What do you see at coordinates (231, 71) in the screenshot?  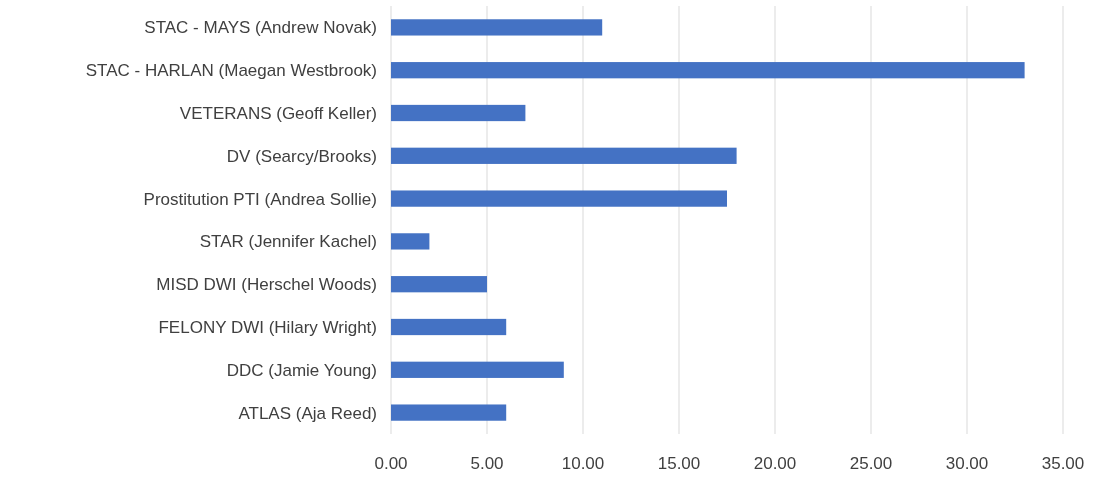 I see `y-tick-label: STAC - HARLAN (Maegan Westbrook)` at bounding box center [231, 71].